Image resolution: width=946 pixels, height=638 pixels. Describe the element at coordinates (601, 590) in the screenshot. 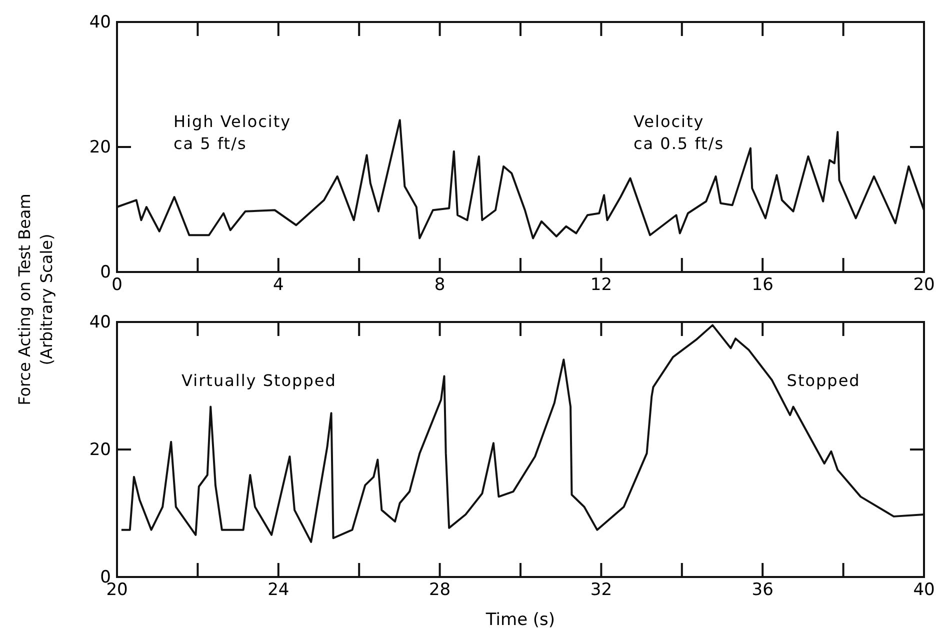

I see `x-tick-label: 32` at that location.